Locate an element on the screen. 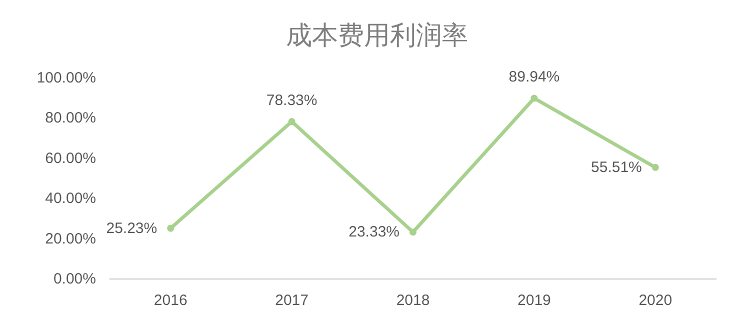 The width and height of the screenshot is (754, 333). y-tick-label: 0.00% is located at coordinates (74, 279).